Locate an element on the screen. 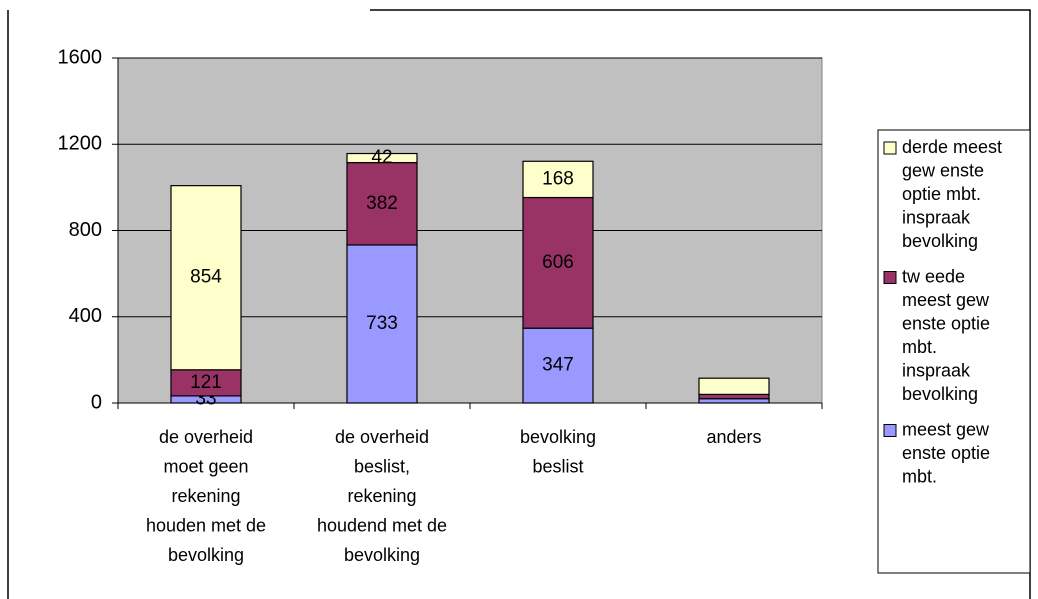 This screenshot has width=1038, height=599. data-label: 168 is located at coordinates (558, 178).